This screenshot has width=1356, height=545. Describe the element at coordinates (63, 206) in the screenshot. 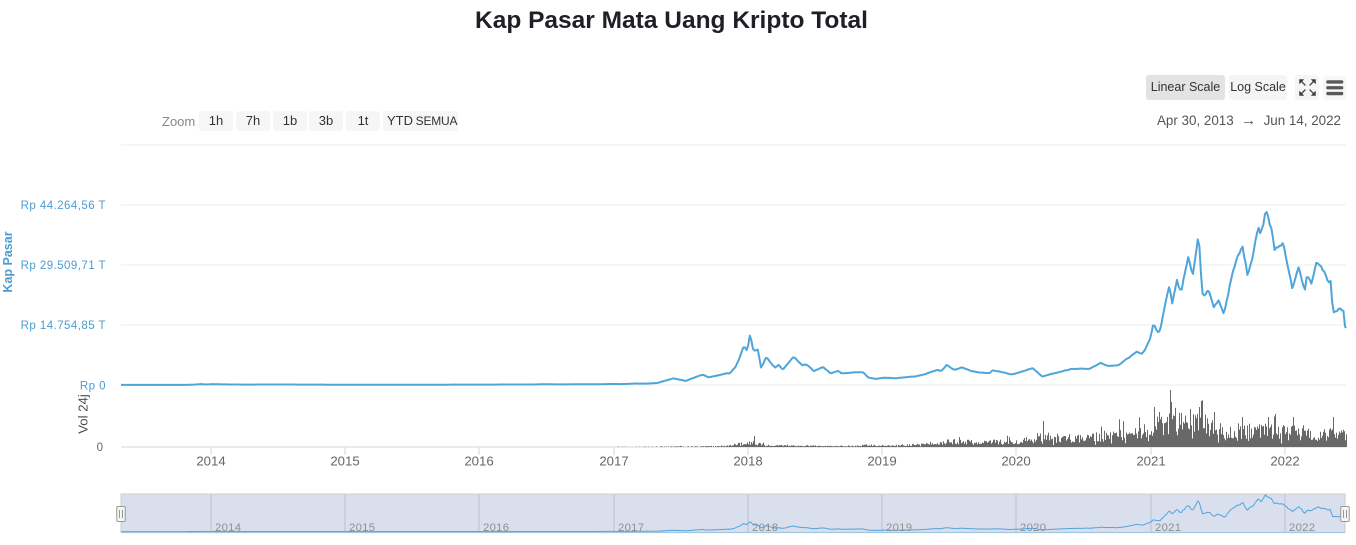

I see `svg-text: Rp 44.264,56 T` at that location.